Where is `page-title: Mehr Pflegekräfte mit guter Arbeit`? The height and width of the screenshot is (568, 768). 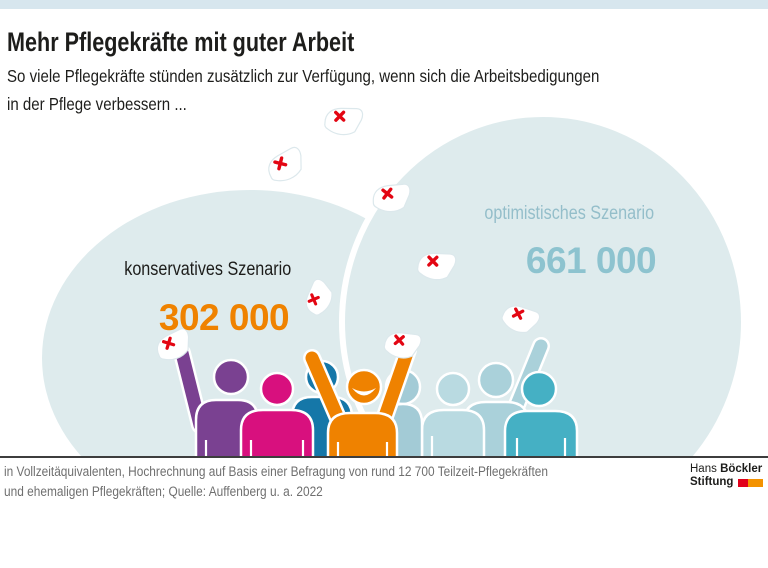
page-title: Mehr Pflegekräfte mit guter Arbeit is located at coordinates (181, 42).